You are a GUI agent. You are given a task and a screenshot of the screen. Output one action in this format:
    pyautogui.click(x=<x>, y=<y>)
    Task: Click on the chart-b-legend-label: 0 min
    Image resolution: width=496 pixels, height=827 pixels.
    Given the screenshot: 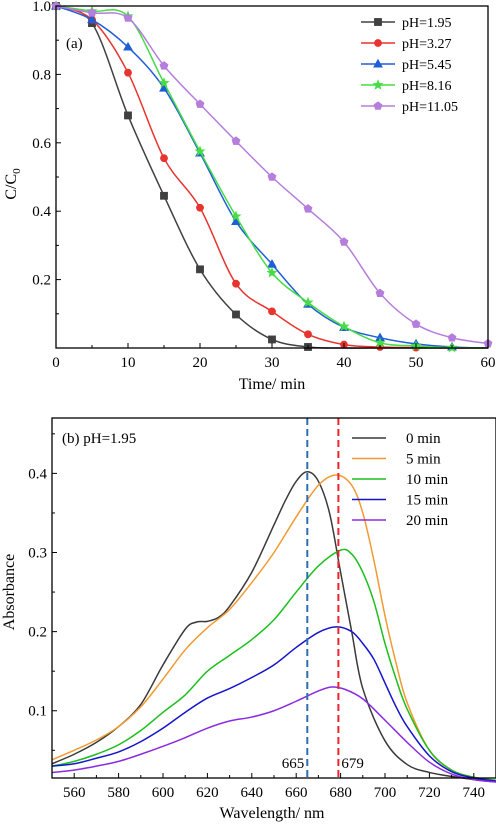 What is the action you would take?
    pyautogui.click(x=423, y=439)
    